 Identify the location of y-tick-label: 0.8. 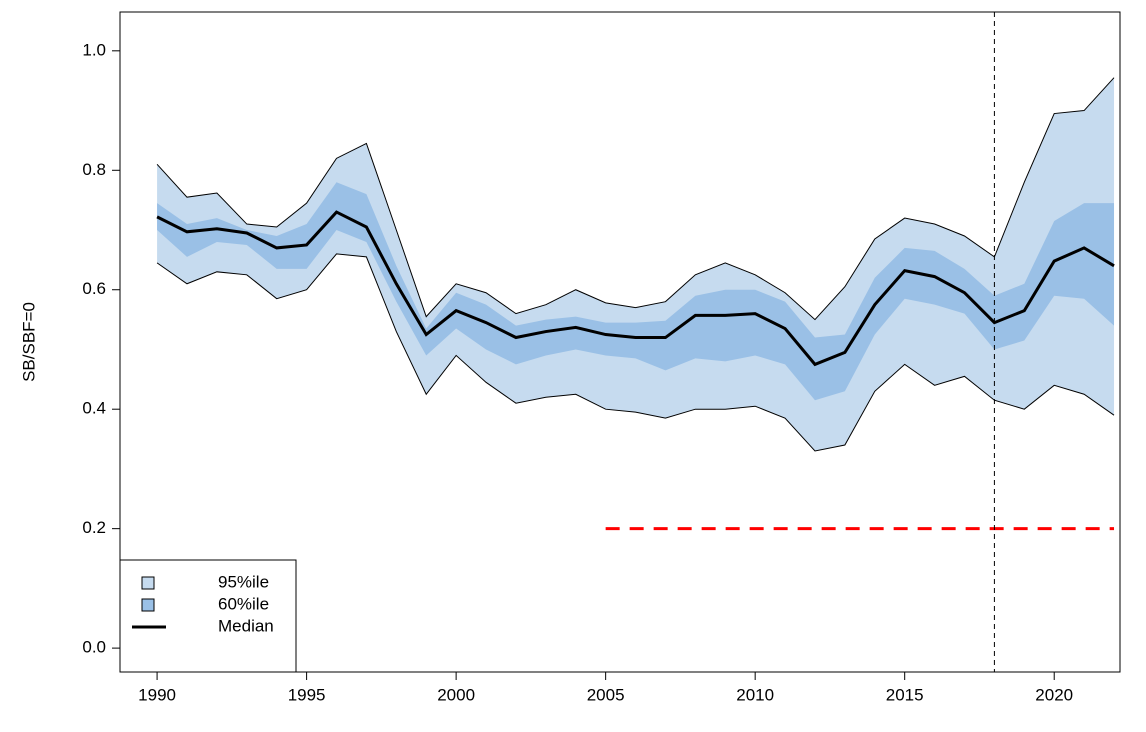
(94, 169).